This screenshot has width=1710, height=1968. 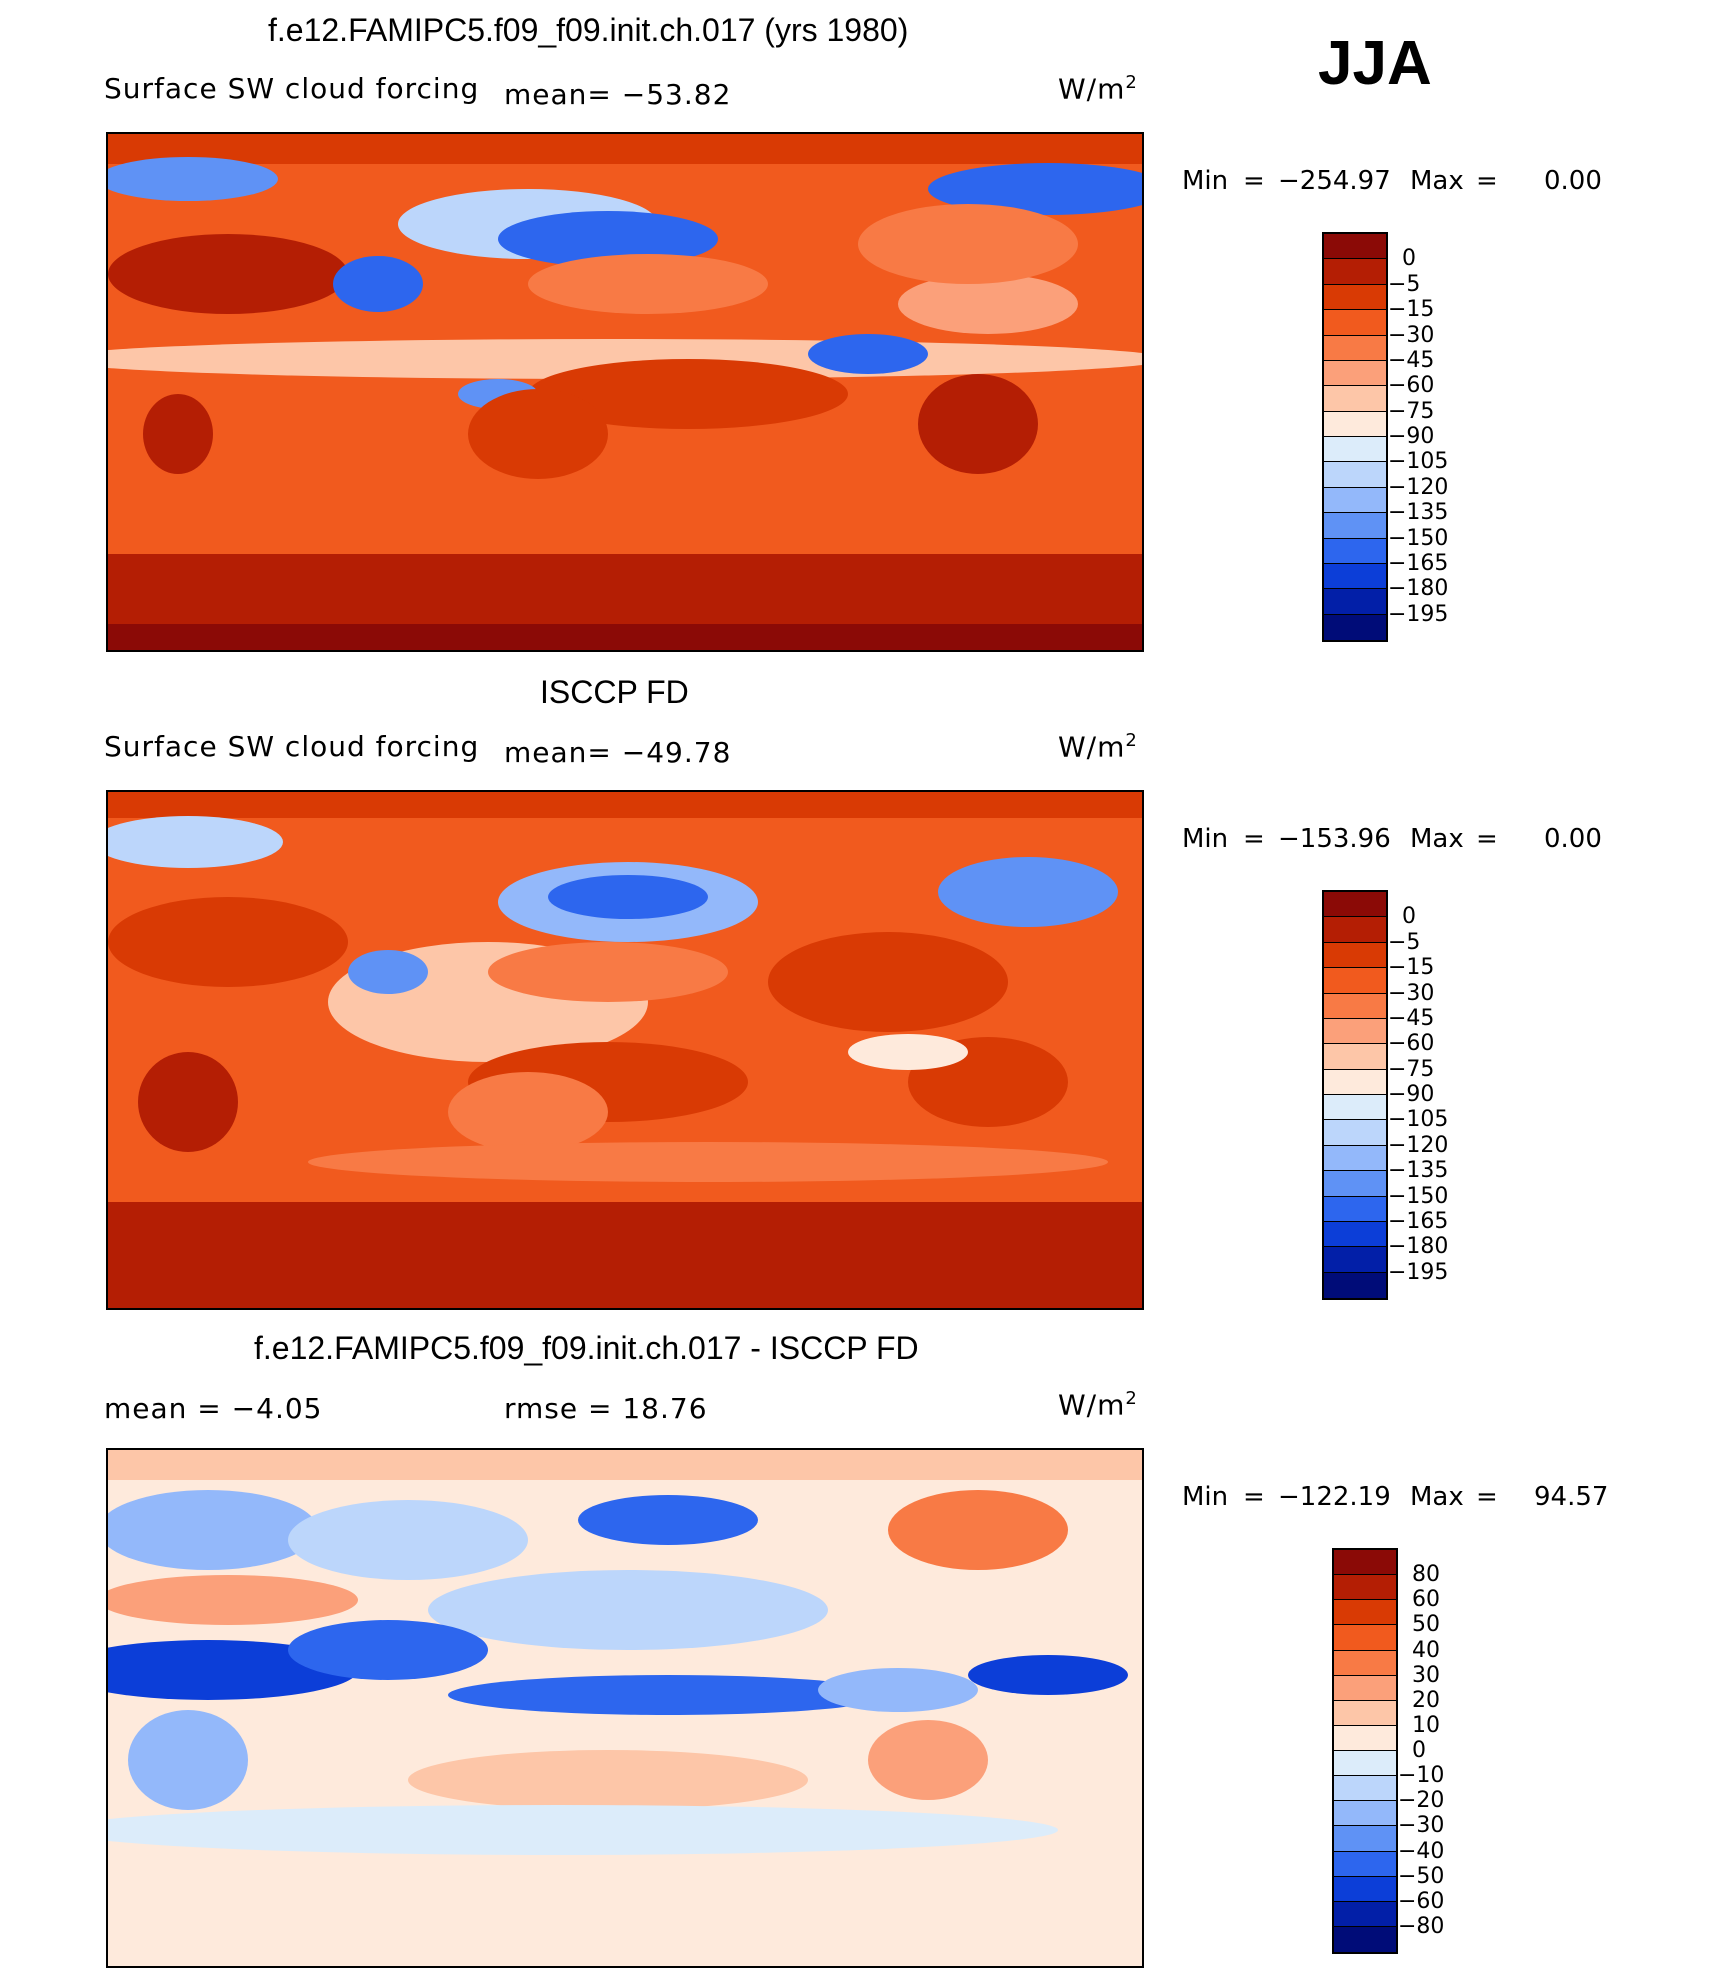 What do you see at coordinates (1254, 181) in the screenshot?
I see `panel1-min-eq: =` at bounding box center [1254, 181].